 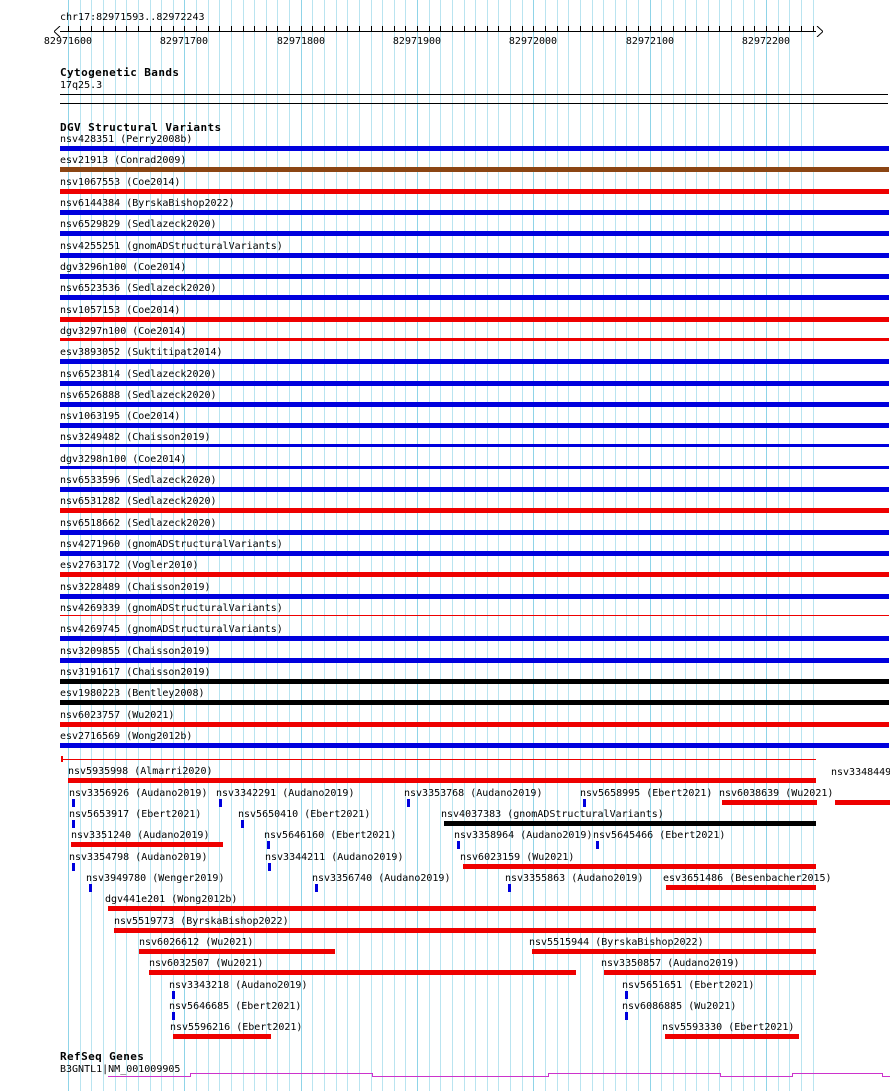 What do you see at coordinates (776, 793) in the screenshot?
I see `variant-label: nsv6038639 (Wu2021)` at bounding box center [776, 793].